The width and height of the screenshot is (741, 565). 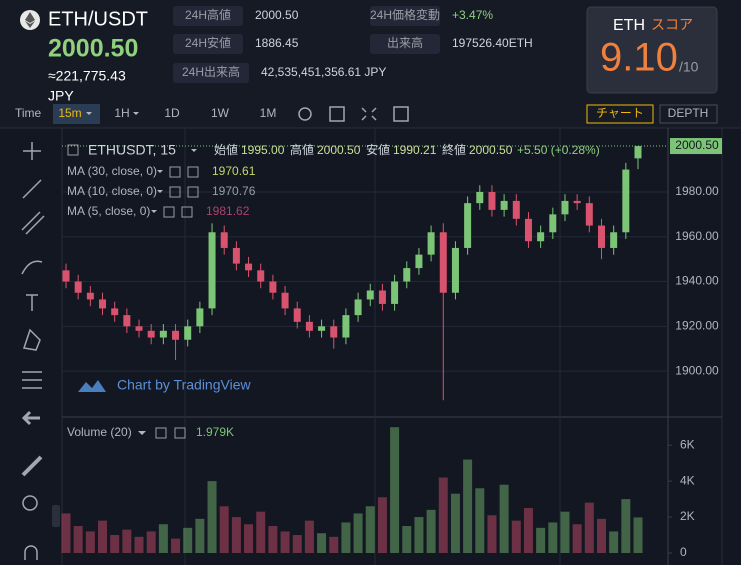 I want to click on volume-tick-label: 0, so click(x=683, y=552).